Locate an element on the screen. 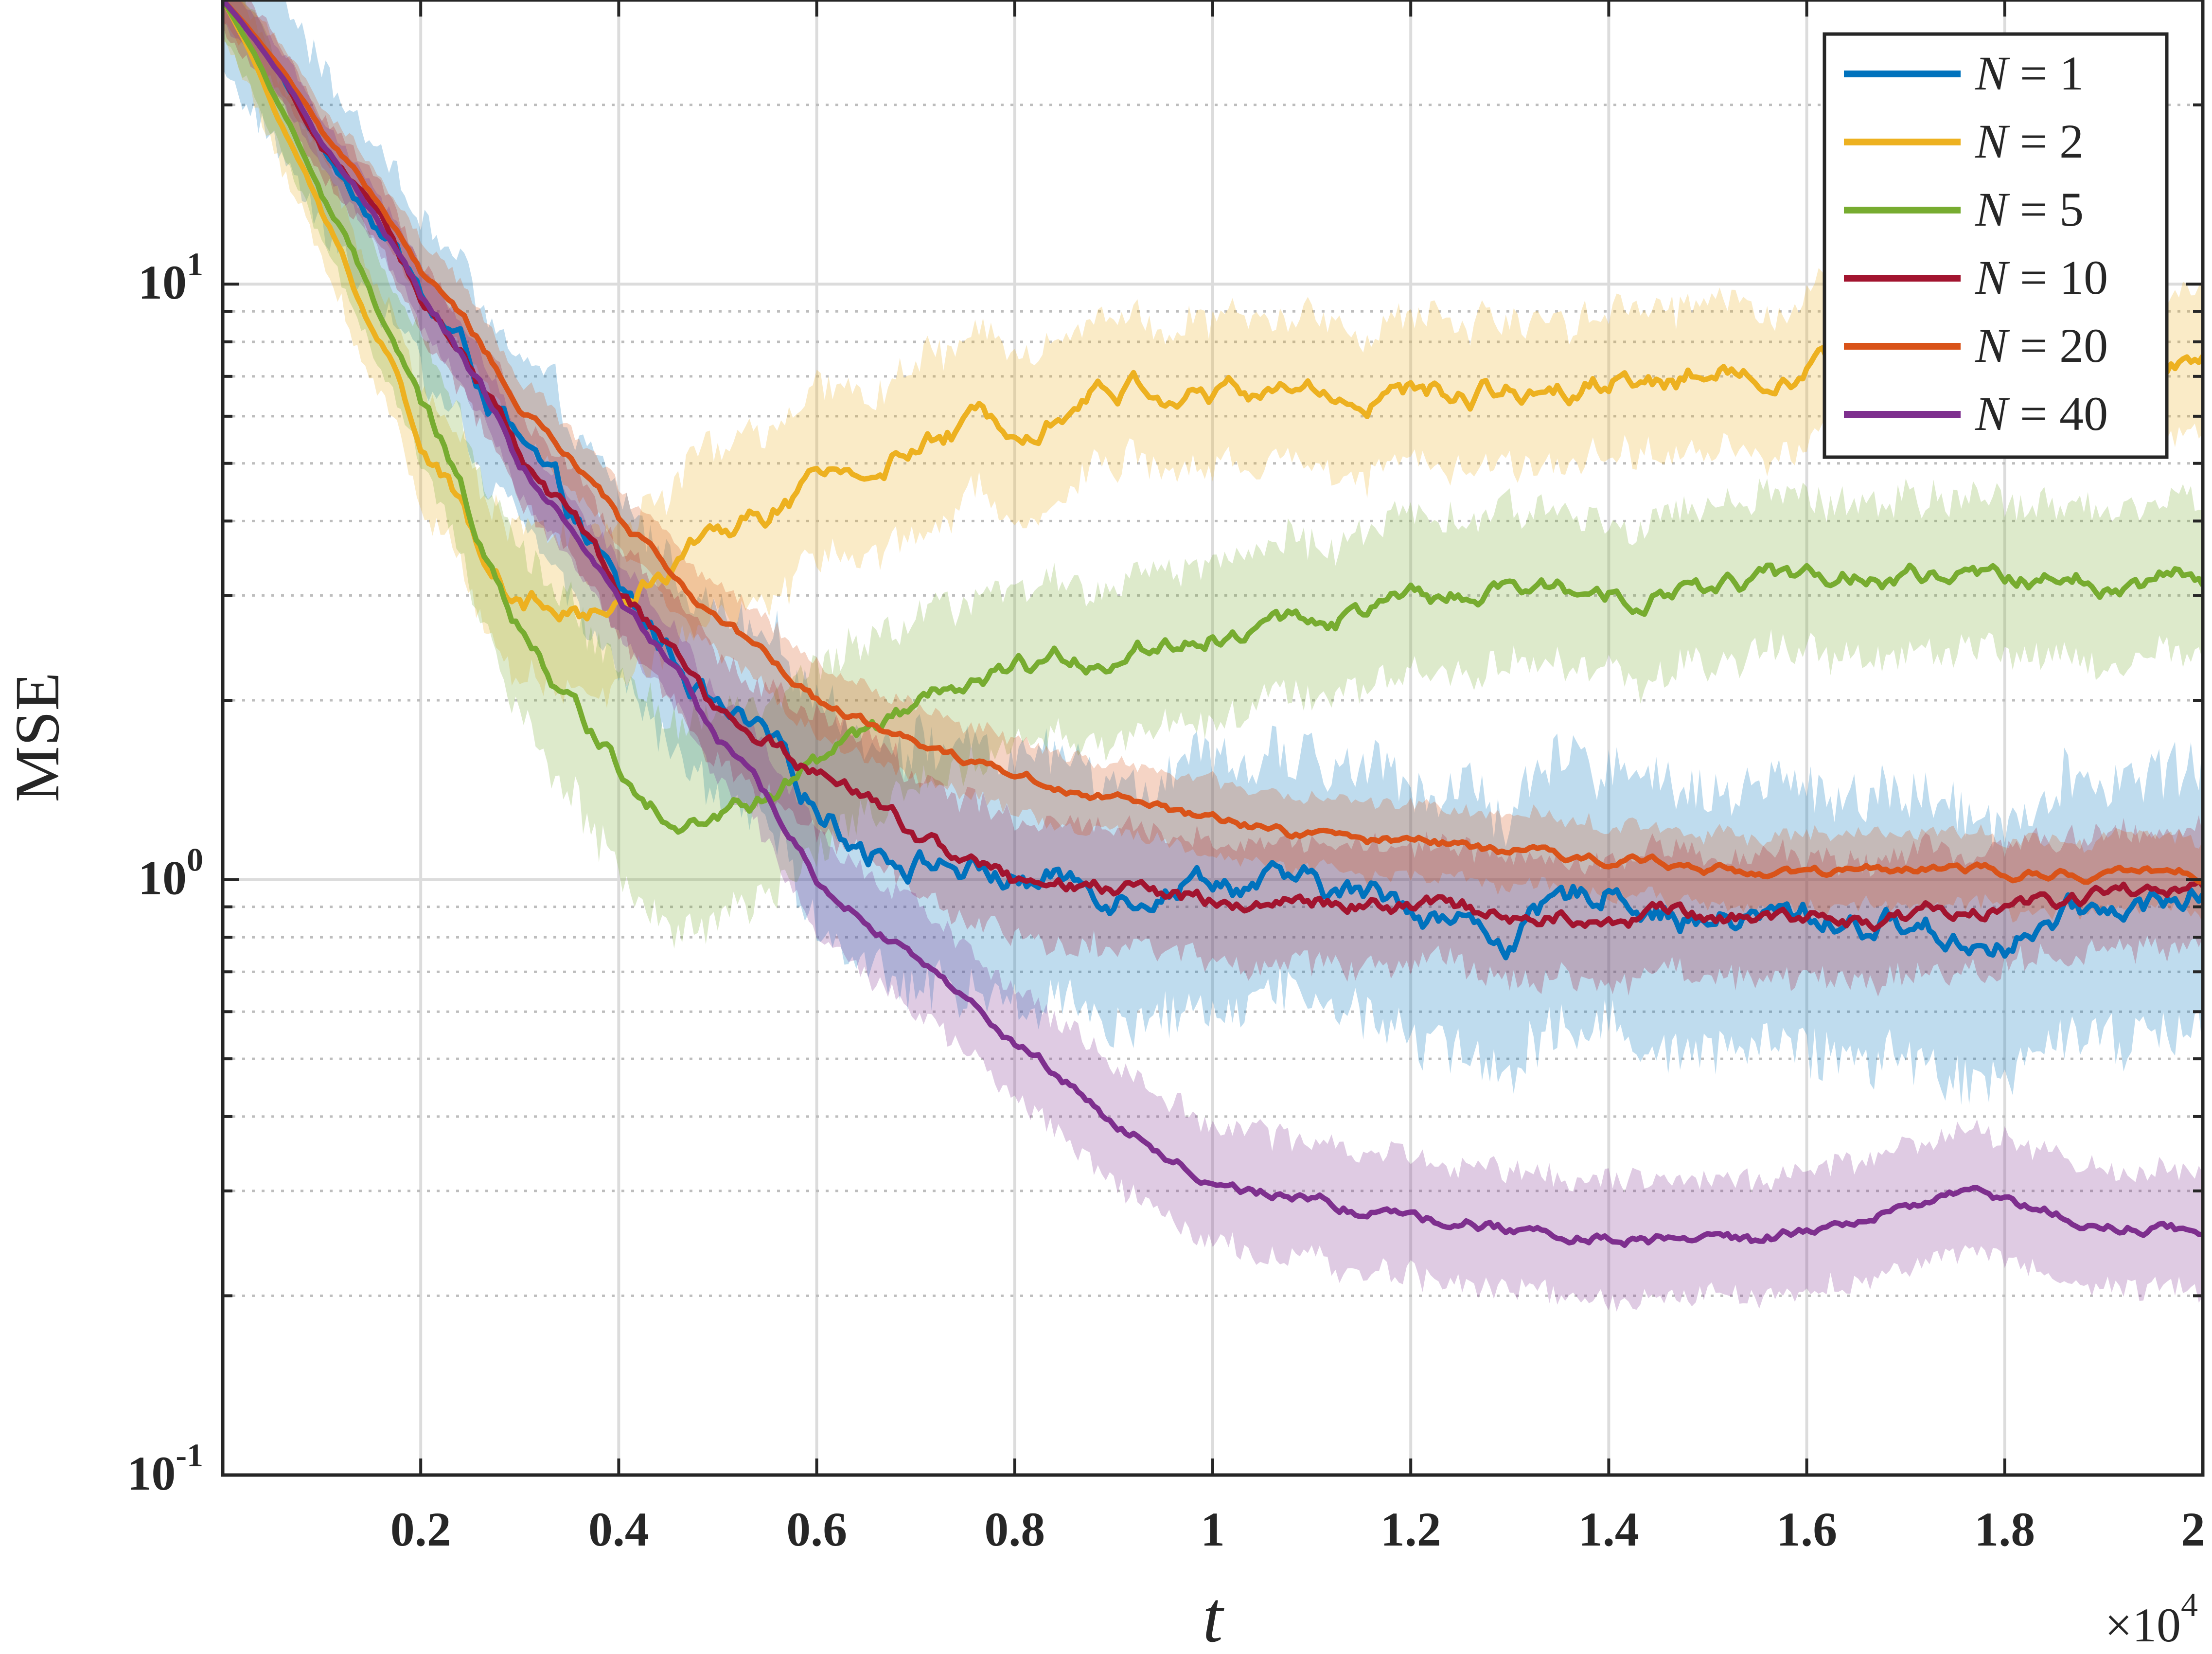 Image resolution: width=2212 pixels, height=1654 pixels. x-tick-label: 0.2 is located at coordinates (420, 1529).